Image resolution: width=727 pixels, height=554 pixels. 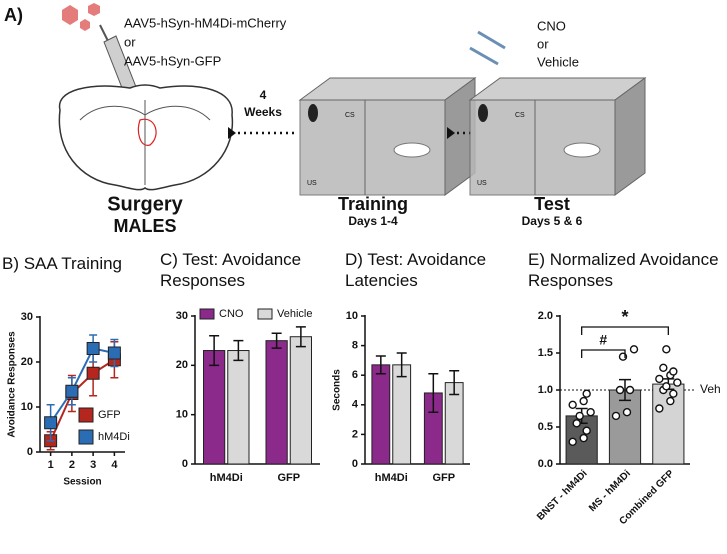 What do you see at coordinates (205, 22) in the screenshot?
I see `virus: AAV5-hSyn-hM4Di-mCherry` at bounding box center [205, 22].